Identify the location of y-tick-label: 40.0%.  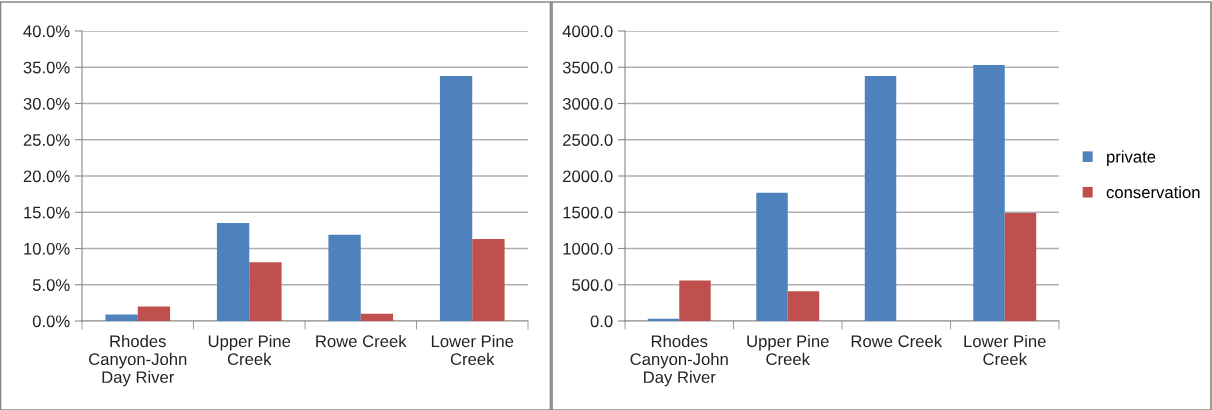
(46, 31).